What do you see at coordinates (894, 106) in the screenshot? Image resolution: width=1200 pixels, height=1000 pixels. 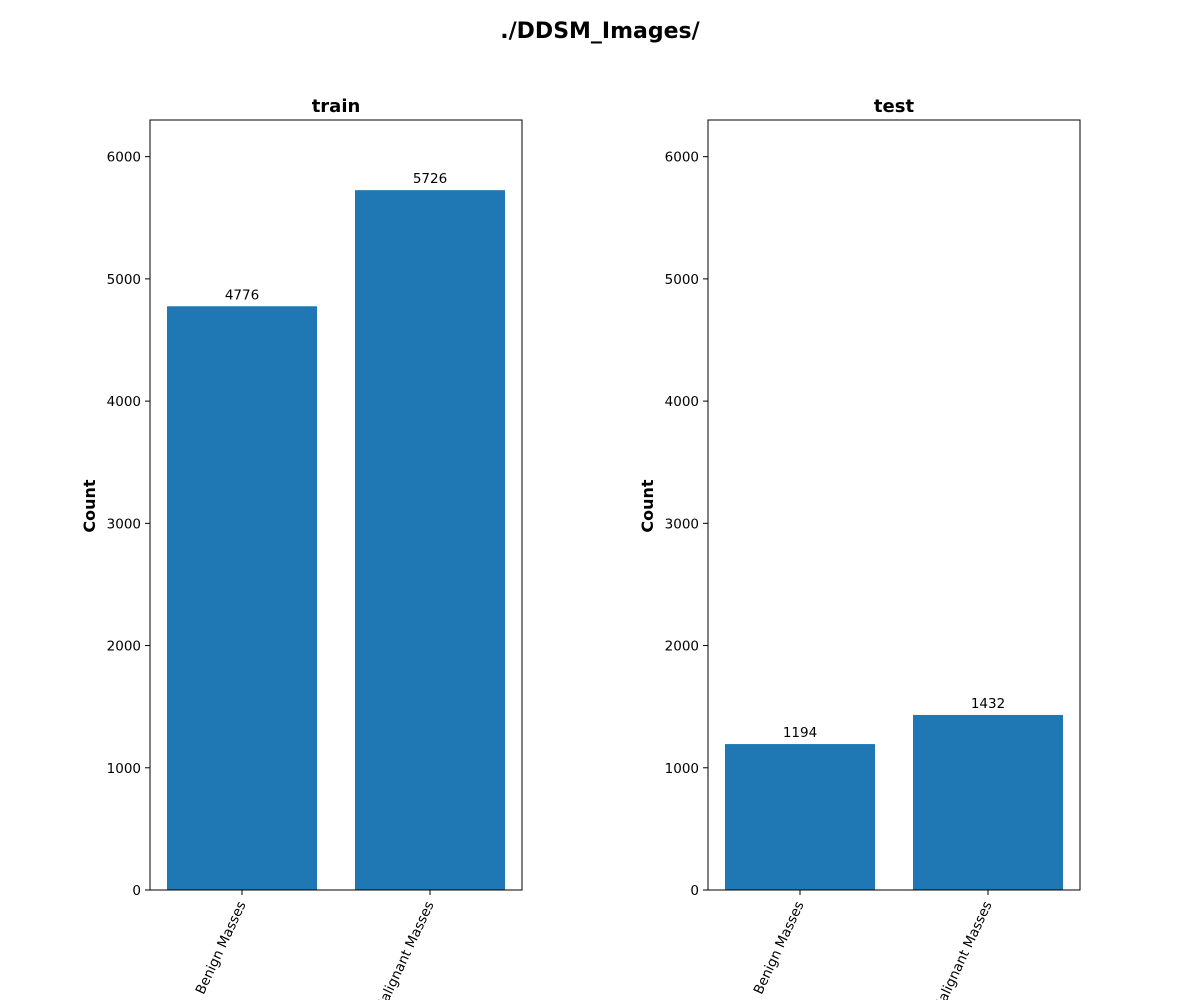 I see `test-panel-title: test` at bounding box center [894, 106].